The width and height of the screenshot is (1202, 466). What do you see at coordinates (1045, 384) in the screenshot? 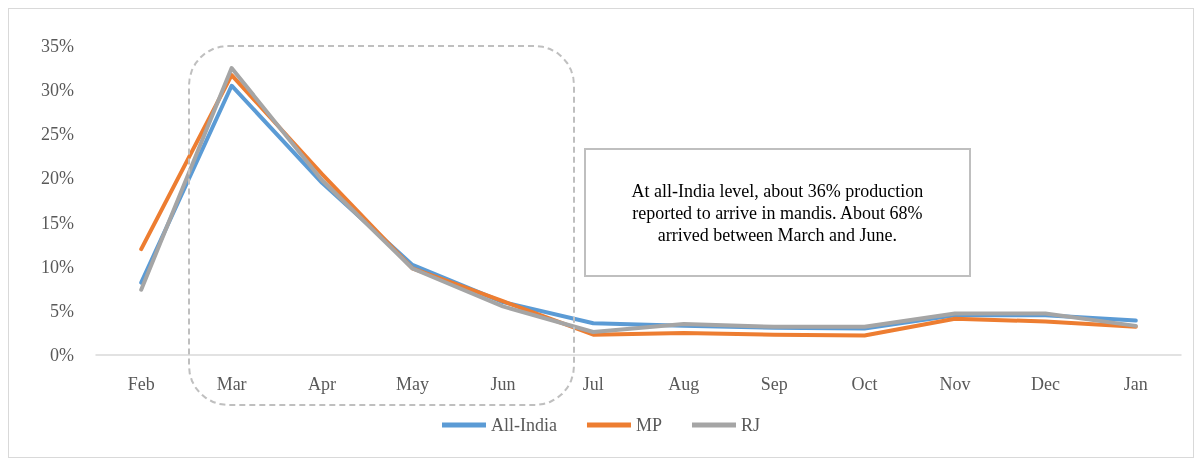
I see `x-tick-label: Dec` at bounding box center [1045, 384].